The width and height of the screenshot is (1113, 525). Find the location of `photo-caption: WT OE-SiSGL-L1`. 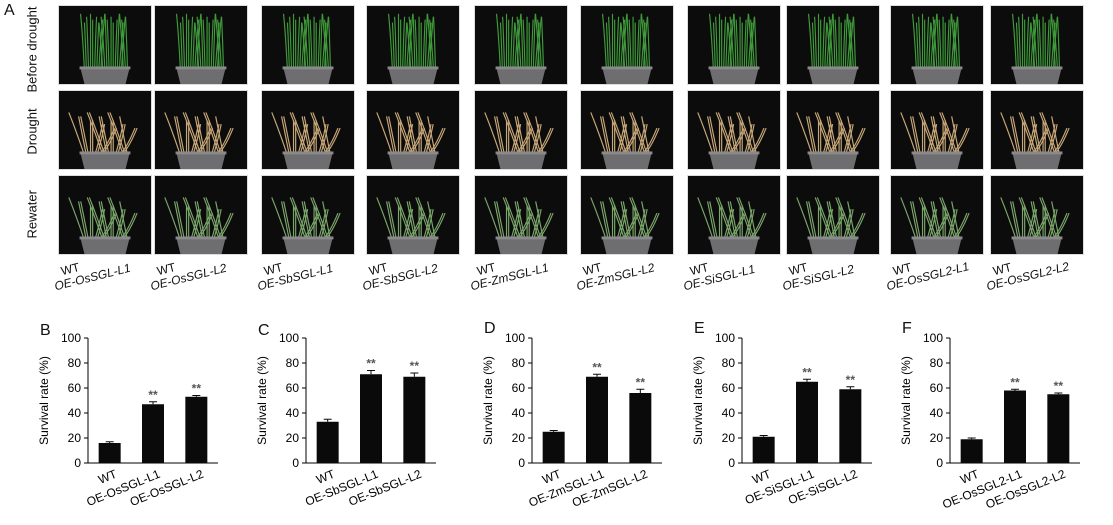

photo-caption: WT OE-SiSGL-L1 is located at coordinates (718, 271).